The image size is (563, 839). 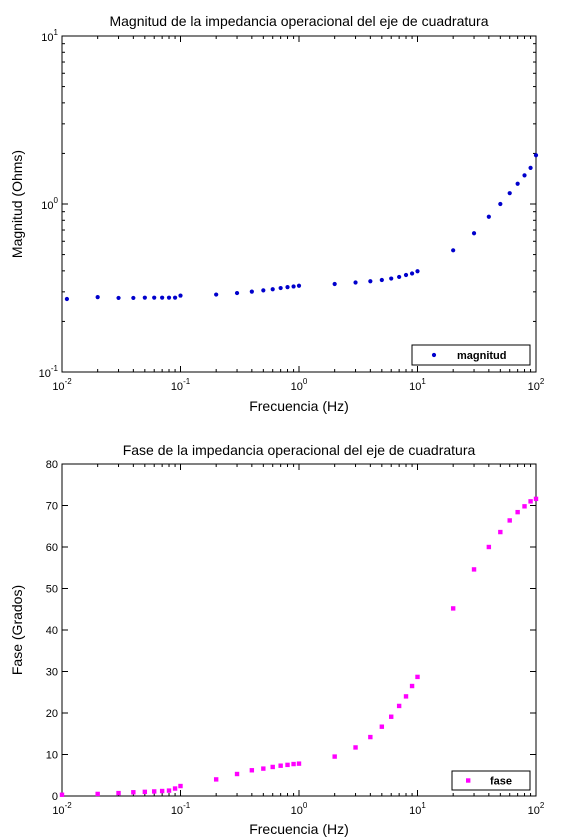 What do you see at coordinates (52, 673) in the screenshot?
I see `y-tick-label: 30` at bounding box center [52, 673].